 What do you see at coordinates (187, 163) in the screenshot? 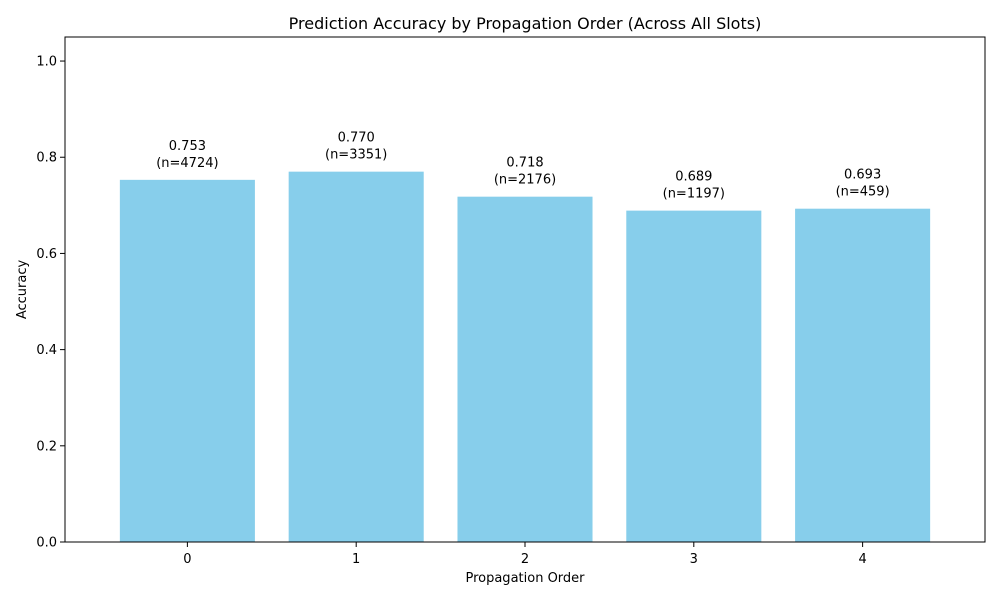
I see `bar-count-label-0: (n=4724)` at bounding box center [187, 163].